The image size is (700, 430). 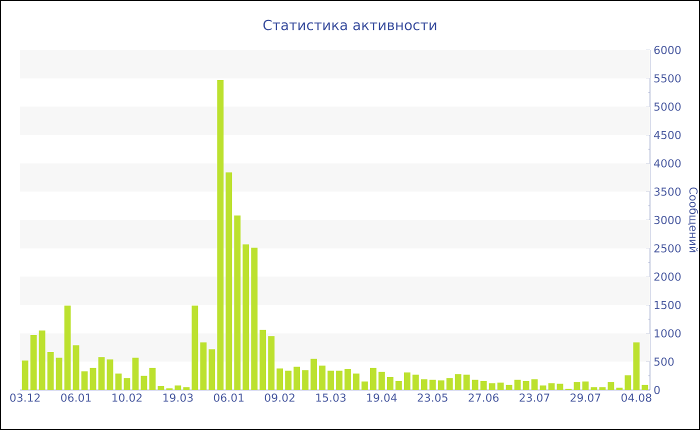 I want to click on y-tick-label: 2000, so click(x=667, y=276).